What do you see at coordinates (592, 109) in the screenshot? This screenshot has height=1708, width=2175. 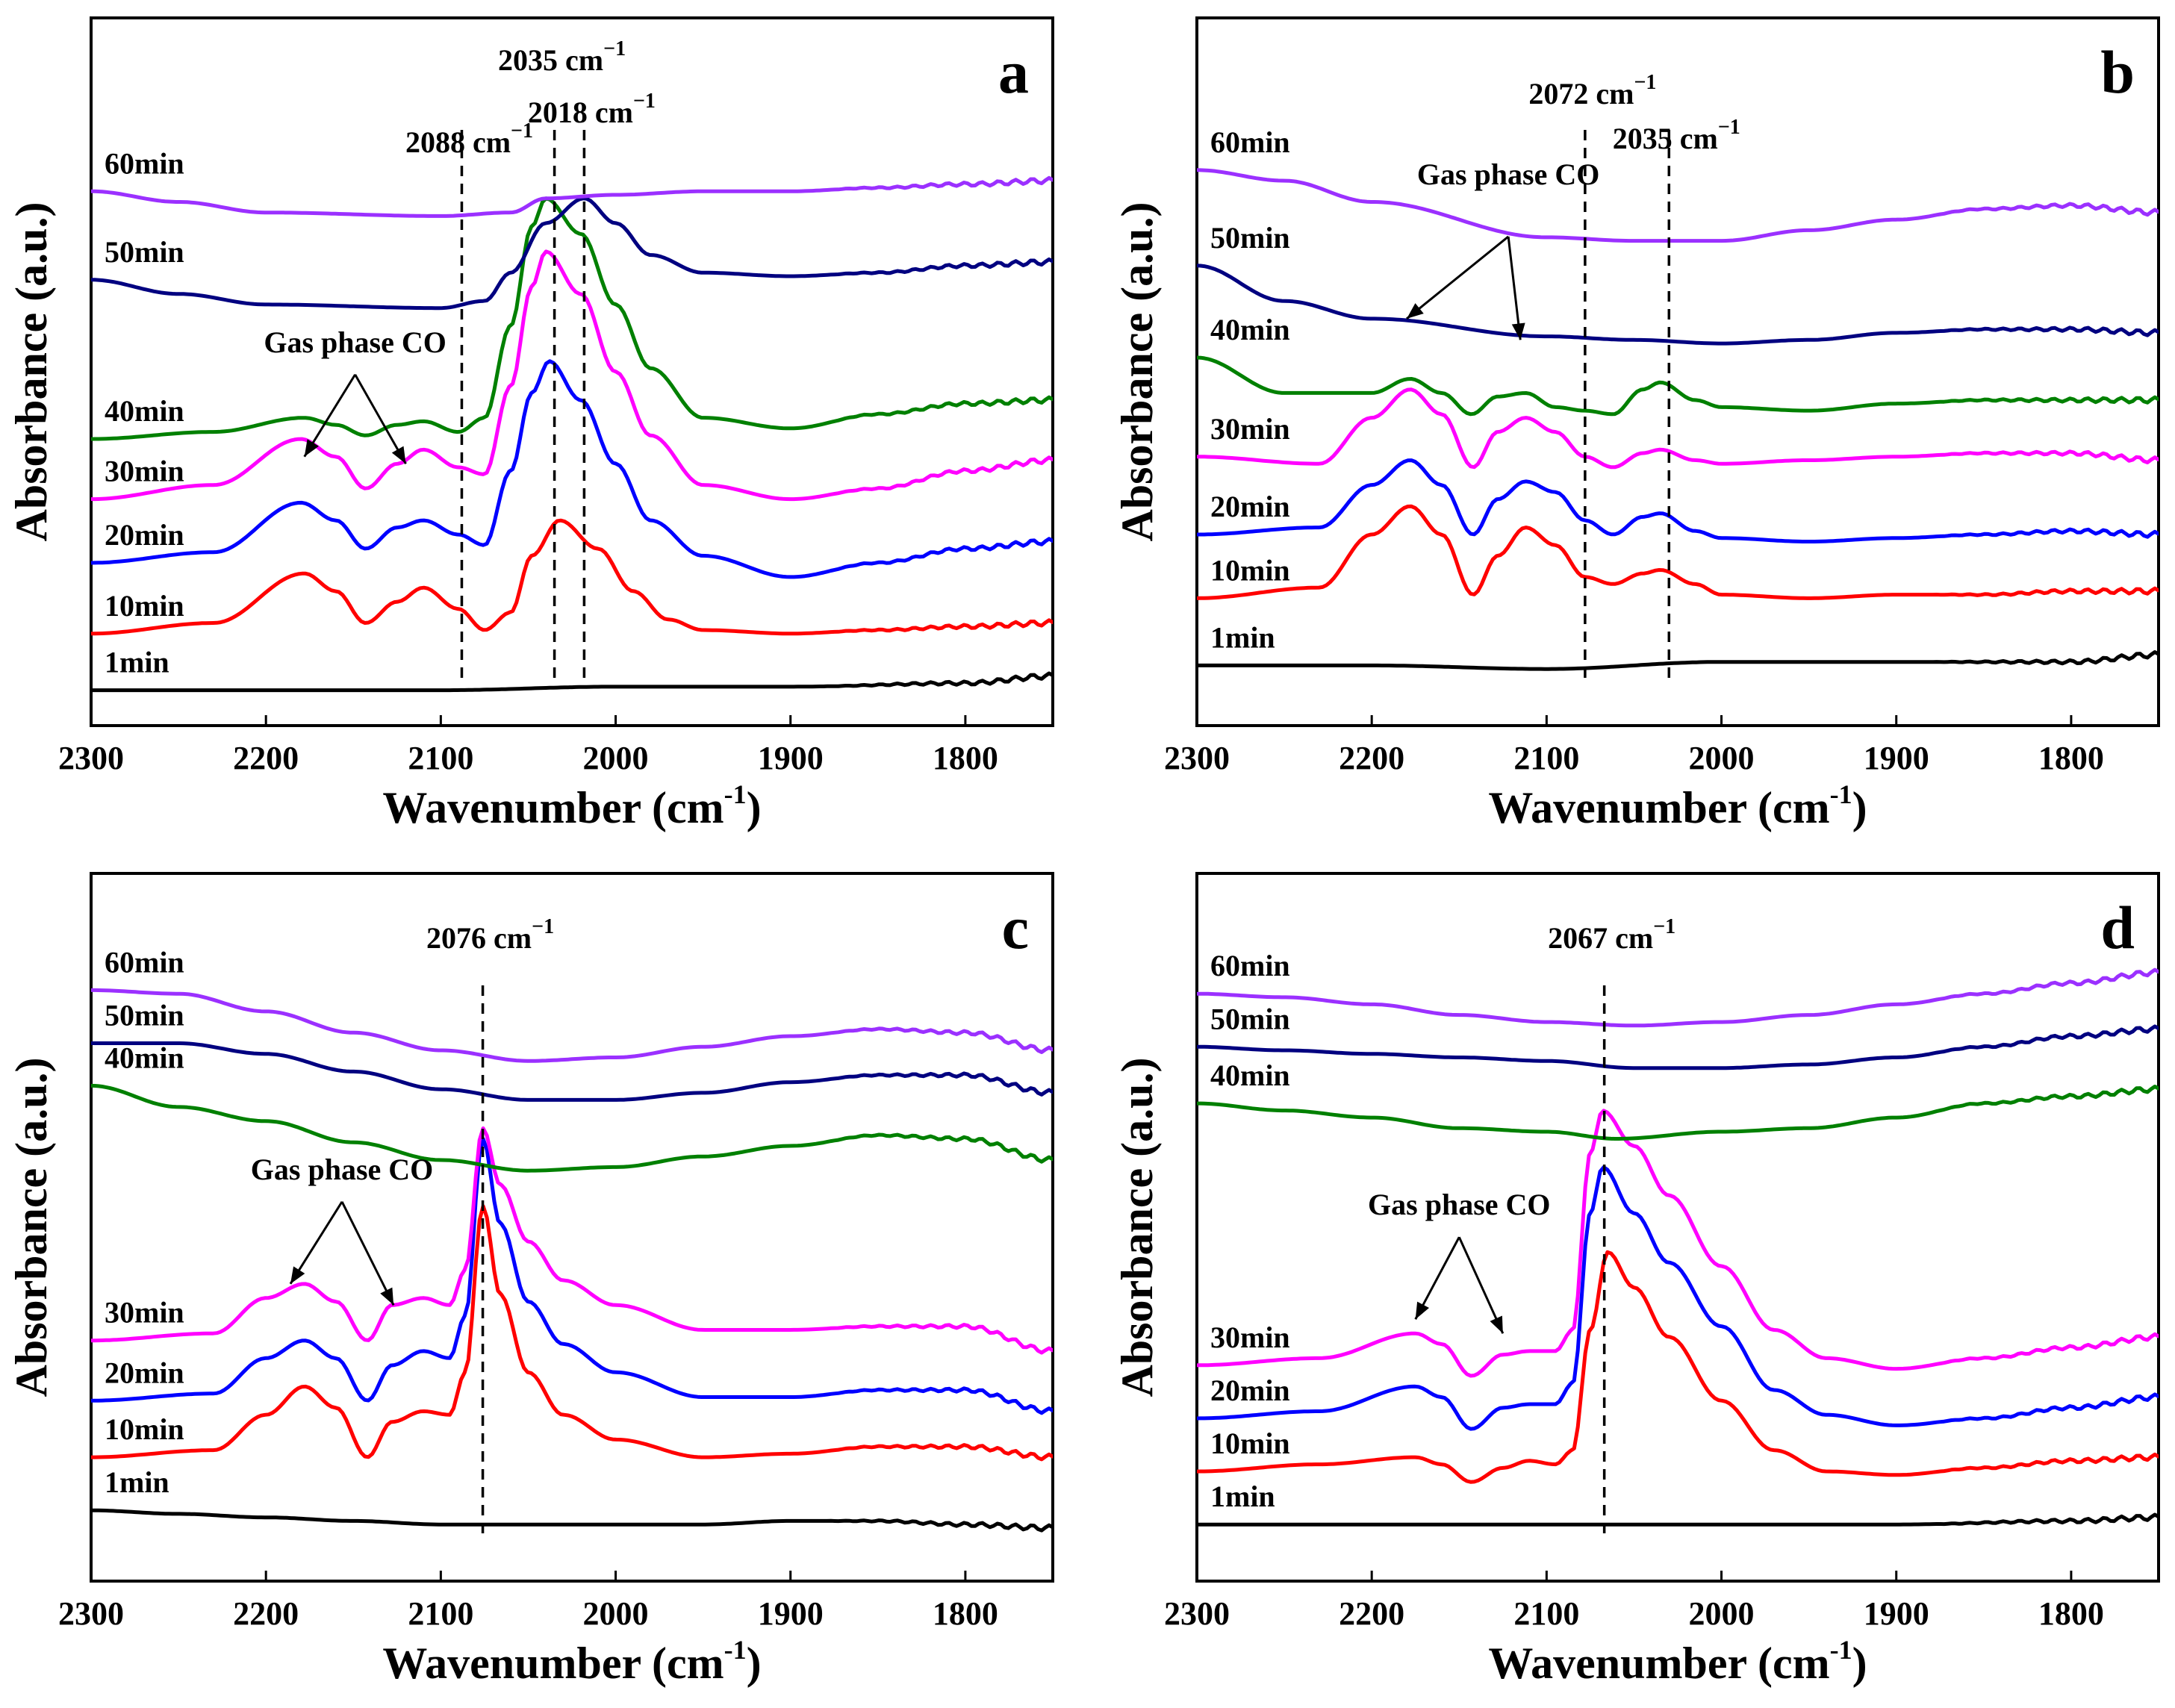 I see `peak-label: 2018 cm−1` at bounding box center [592, 109].